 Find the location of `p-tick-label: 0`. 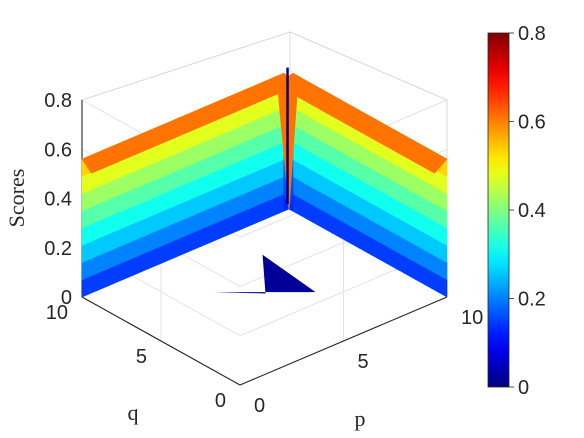

p-tick-label: 0 is located at coordinates (259, 406).